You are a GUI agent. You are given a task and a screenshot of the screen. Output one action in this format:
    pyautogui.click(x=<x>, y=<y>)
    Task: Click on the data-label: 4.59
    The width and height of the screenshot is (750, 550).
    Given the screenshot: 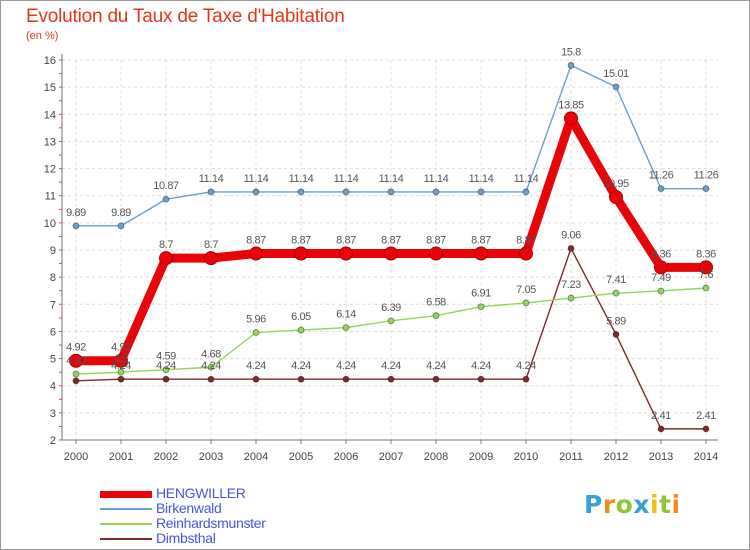 What is the action you would take?
    pyautogui.click(x=166, y=357)
    